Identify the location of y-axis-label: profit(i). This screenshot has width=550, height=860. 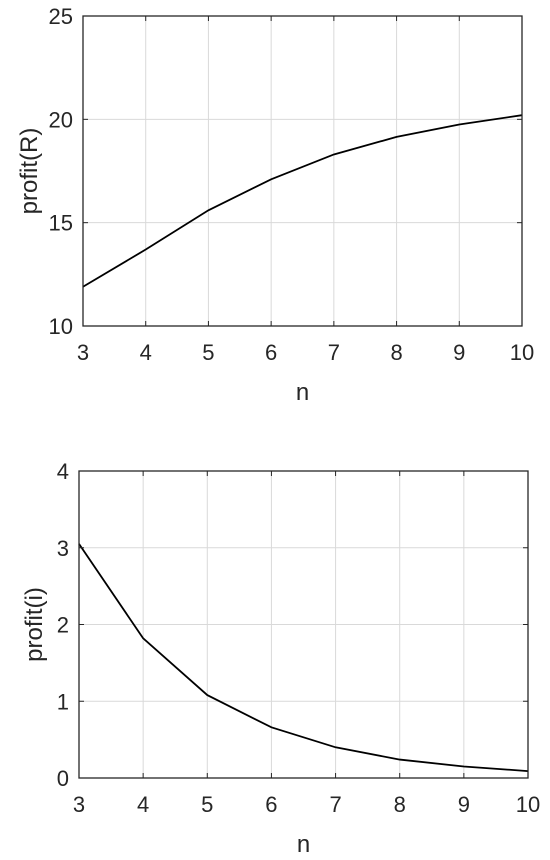
(34, 624).